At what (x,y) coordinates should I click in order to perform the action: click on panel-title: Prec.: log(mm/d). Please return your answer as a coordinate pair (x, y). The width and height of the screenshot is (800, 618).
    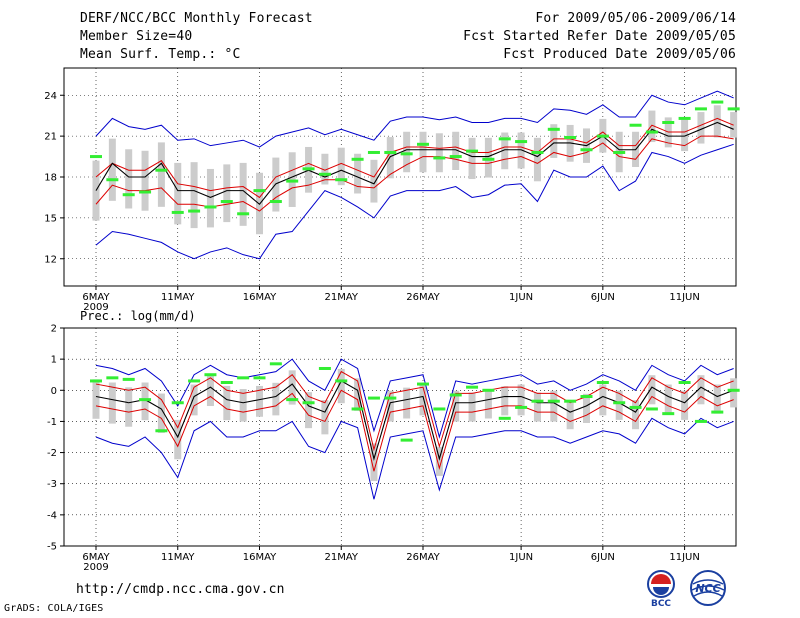
    Looking at the image, I should click on (138, 316).